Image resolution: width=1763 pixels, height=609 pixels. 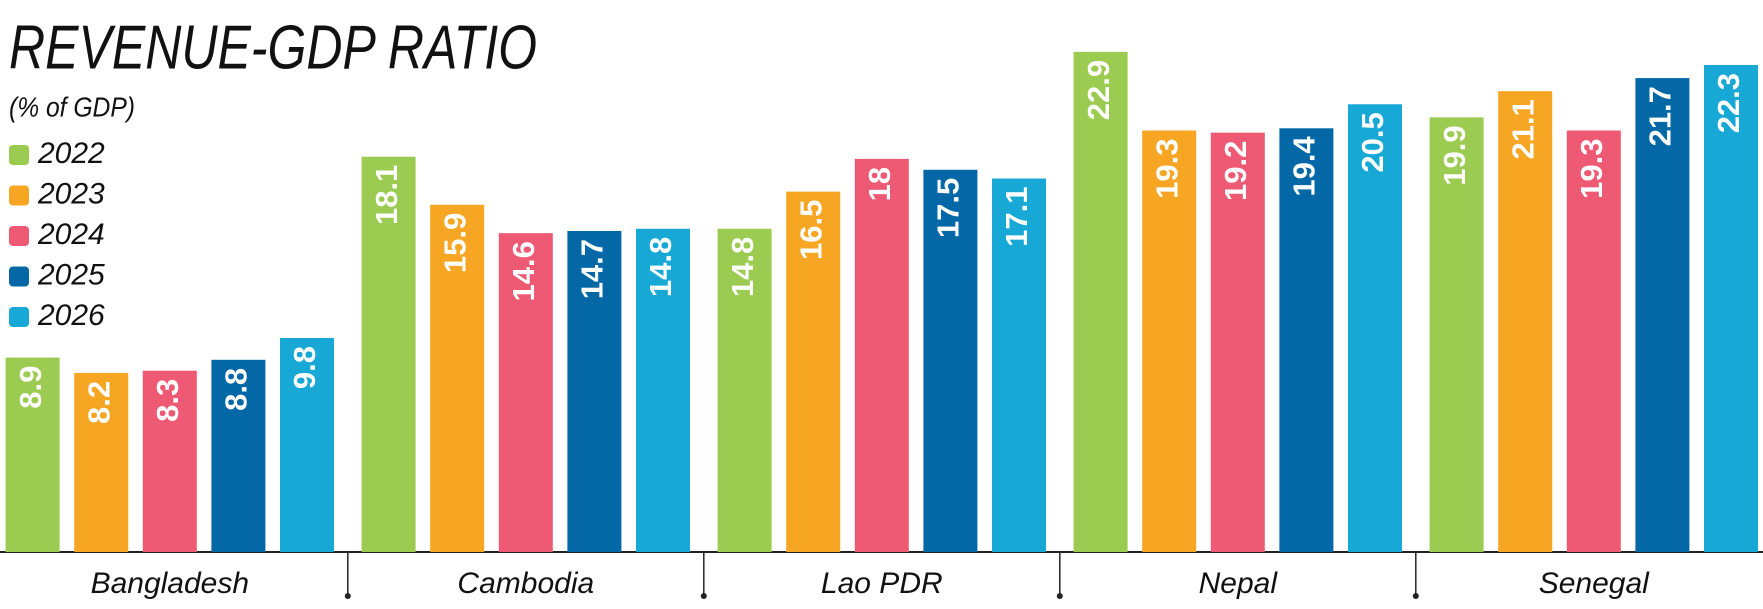 What do you see at coordinates (1016, 217) in the screenshot?
I see `value-label: 17.1` at bounding box center [1016, 217].